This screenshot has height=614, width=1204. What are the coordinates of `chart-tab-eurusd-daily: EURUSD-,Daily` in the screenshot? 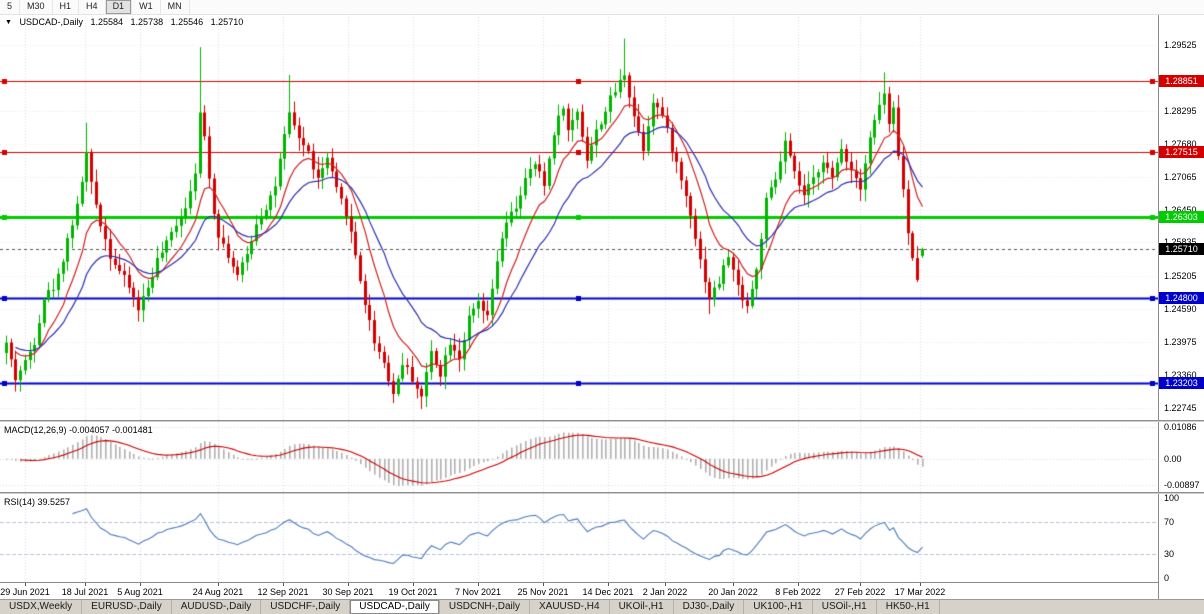 It's located at (127, 607).